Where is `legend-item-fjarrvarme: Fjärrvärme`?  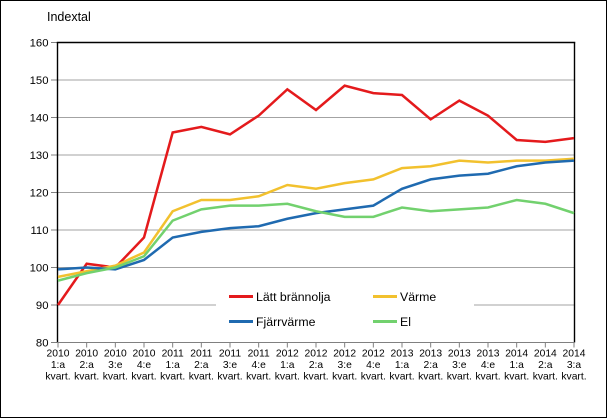
legend-item-fjarrvarme: Fjärrvärme is located at coordinates (301, 322).